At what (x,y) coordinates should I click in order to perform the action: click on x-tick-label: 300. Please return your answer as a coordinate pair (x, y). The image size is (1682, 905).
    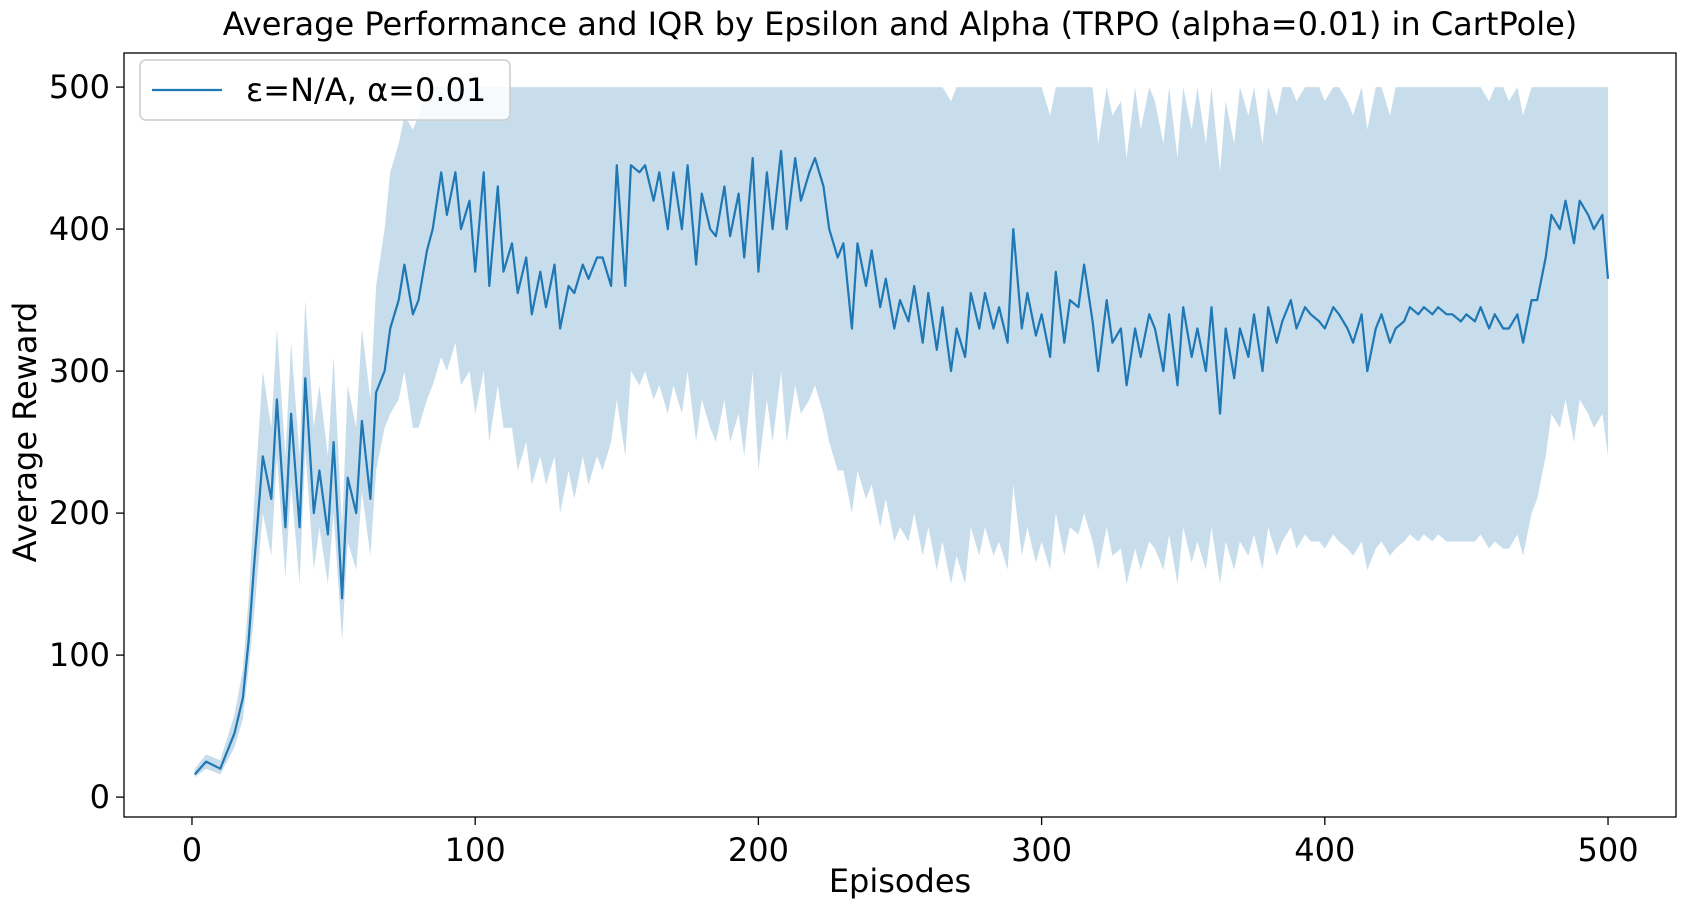
    Looking at the image, I should click on (1041, 850).